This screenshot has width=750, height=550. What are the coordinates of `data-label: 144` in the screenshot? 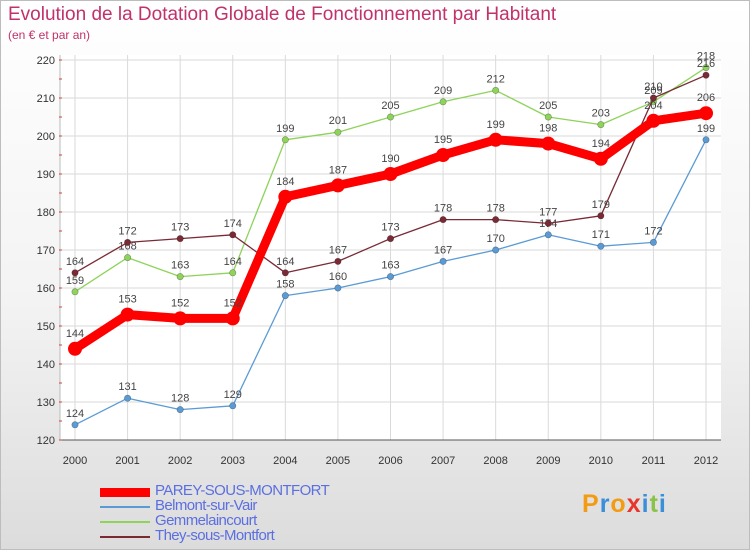 It's located at (75, 334).